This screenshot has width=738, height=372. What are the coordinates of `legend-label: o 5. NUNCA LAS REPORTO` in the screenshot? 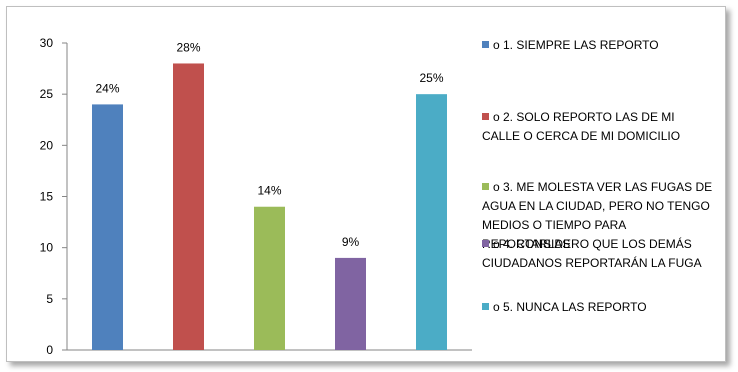 It's located at (570, 307).